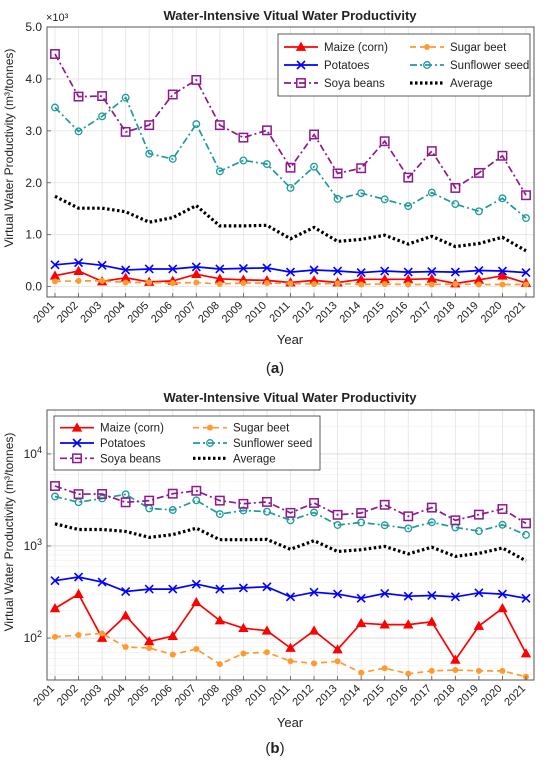 The height and width of the screenshot is (761, 550). I want to click on legend-item-soya-beans: Soya beans, so click(110, 459).